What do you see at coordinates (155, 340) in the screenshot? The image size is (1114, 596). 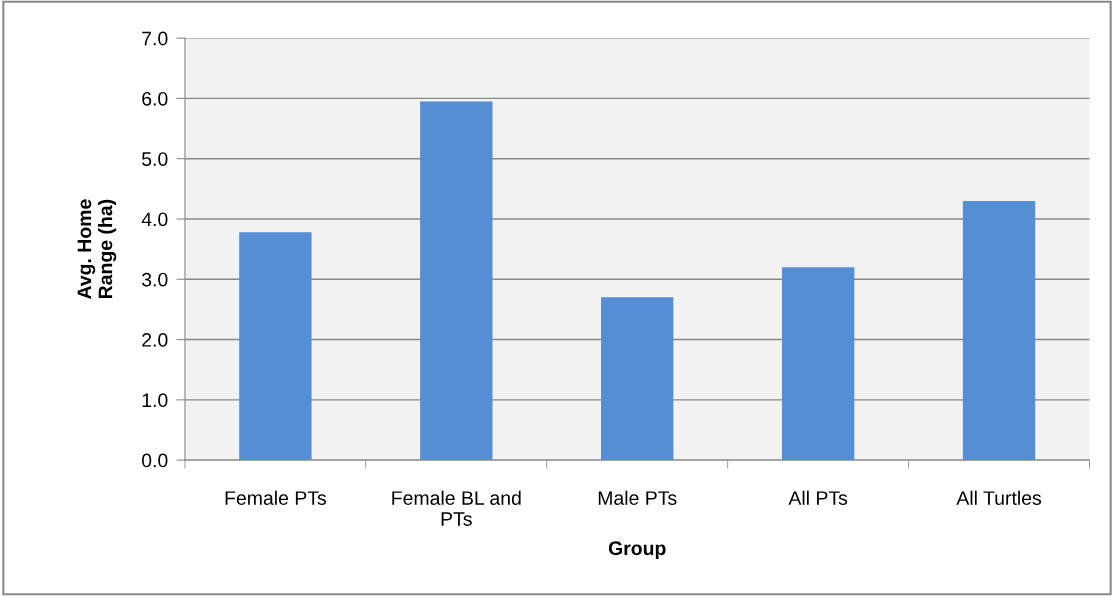 I see `y-tick-label: 2.0` at bounding box center [155, 340].